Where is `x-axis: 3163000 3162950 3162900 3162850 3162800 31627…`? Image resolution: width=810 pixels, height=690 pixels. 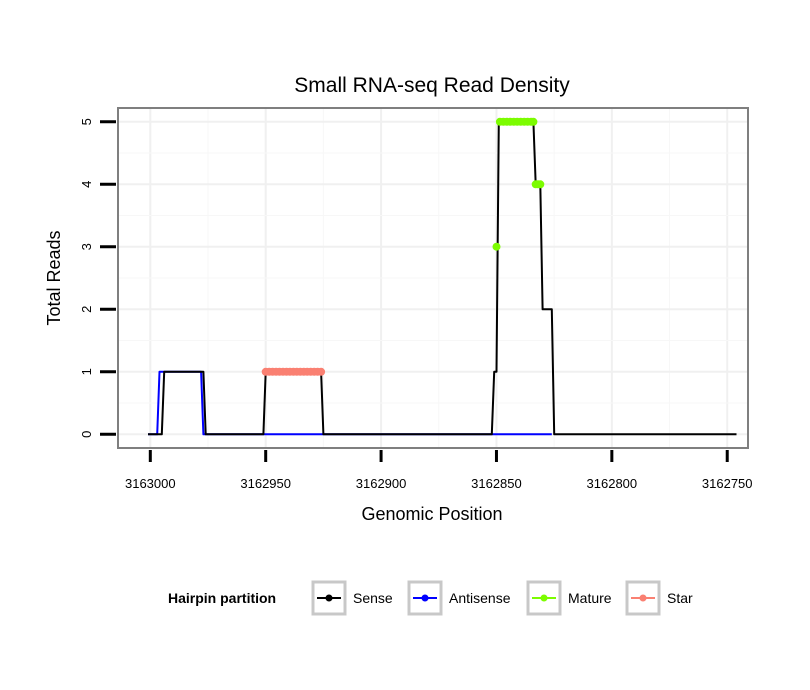
x-axis: 3163000 3162950 3162900 3162850 3162800 31627… is located at coordinates (439, 470).